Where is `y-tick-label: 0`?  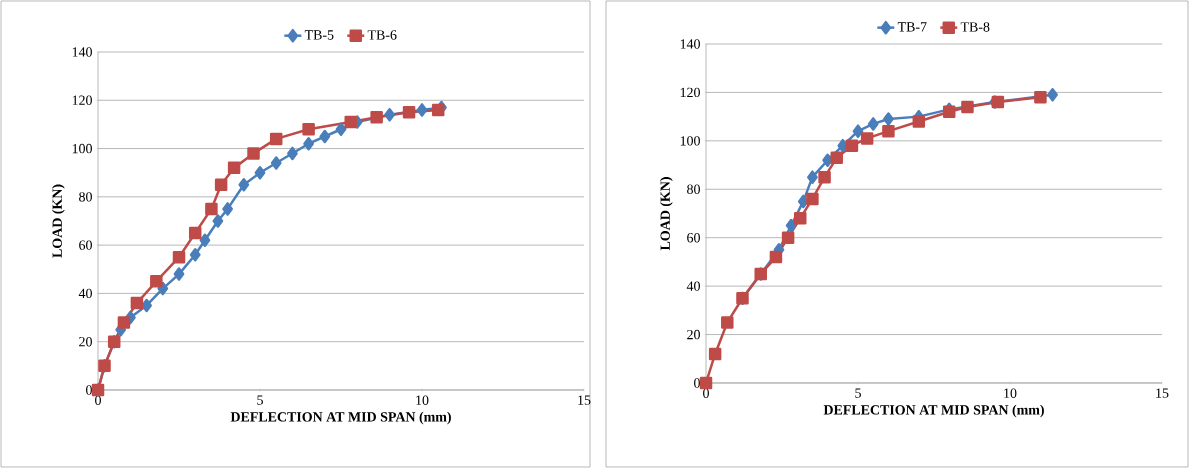
y-tick-label: 0 is located at coordinates (697, 383).